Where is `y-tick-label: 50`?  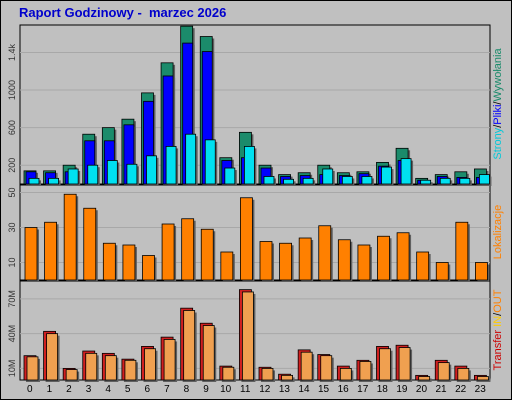 y-tick-label: 50 is located at coordinates (12, 192).